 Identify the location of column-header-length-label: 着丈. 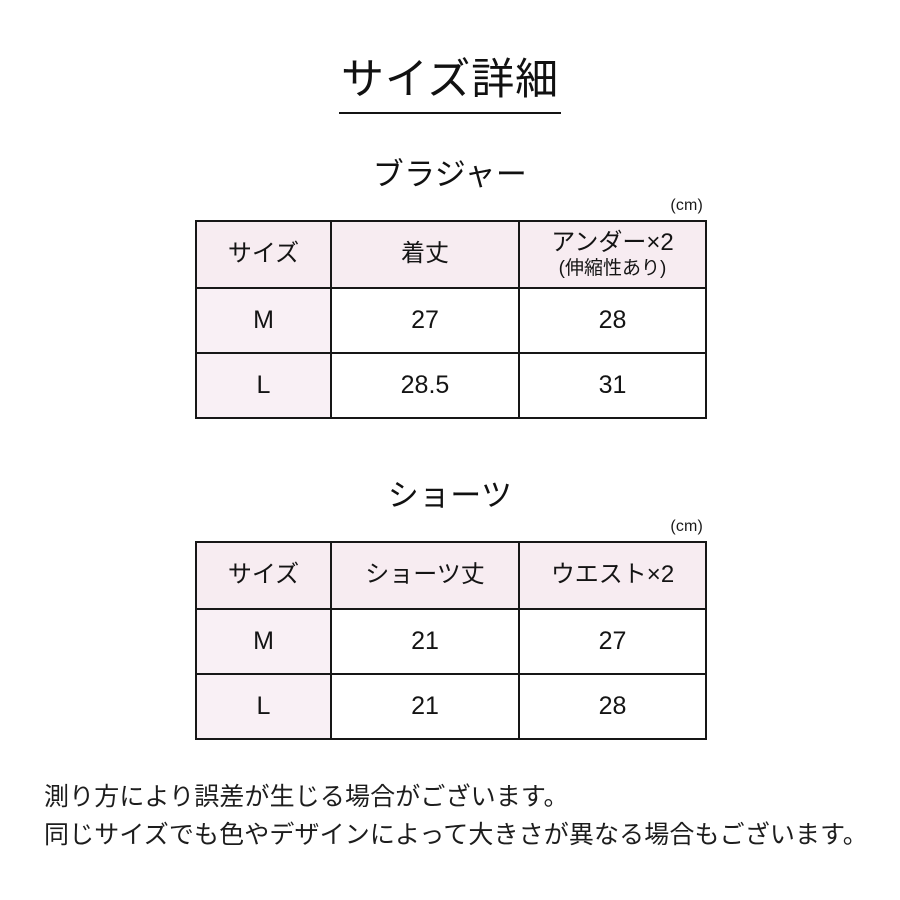
(425, 254).